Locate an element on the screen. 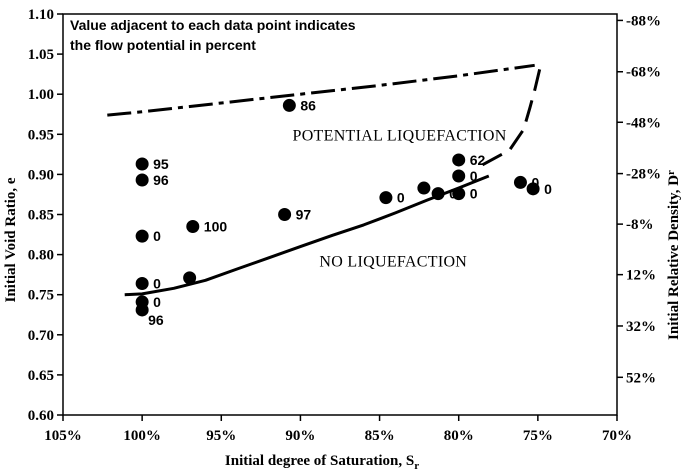 This screenshot has height=470, width=692. annotation-line-2: the flow potential in percent is located at coordinates (163, 45).